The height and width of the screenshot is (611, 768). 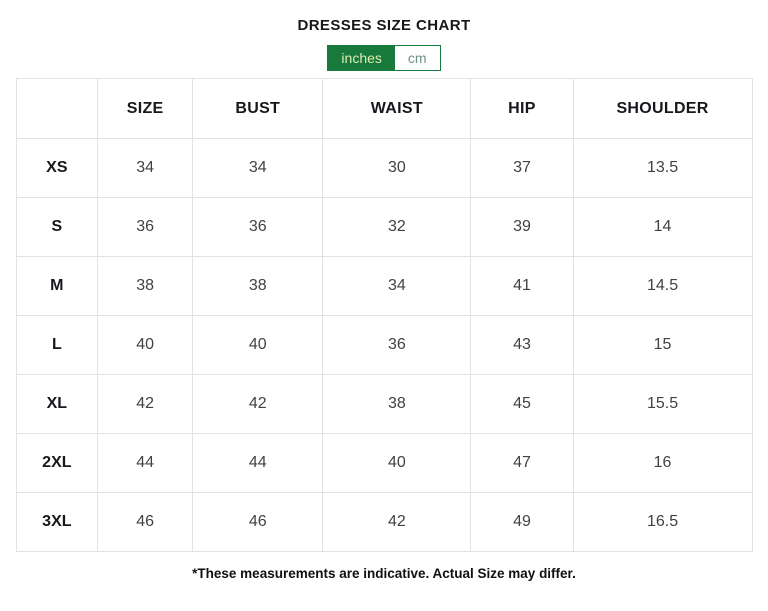 I want to click on unit-cm-button: cm, so click(x=417, y=58).